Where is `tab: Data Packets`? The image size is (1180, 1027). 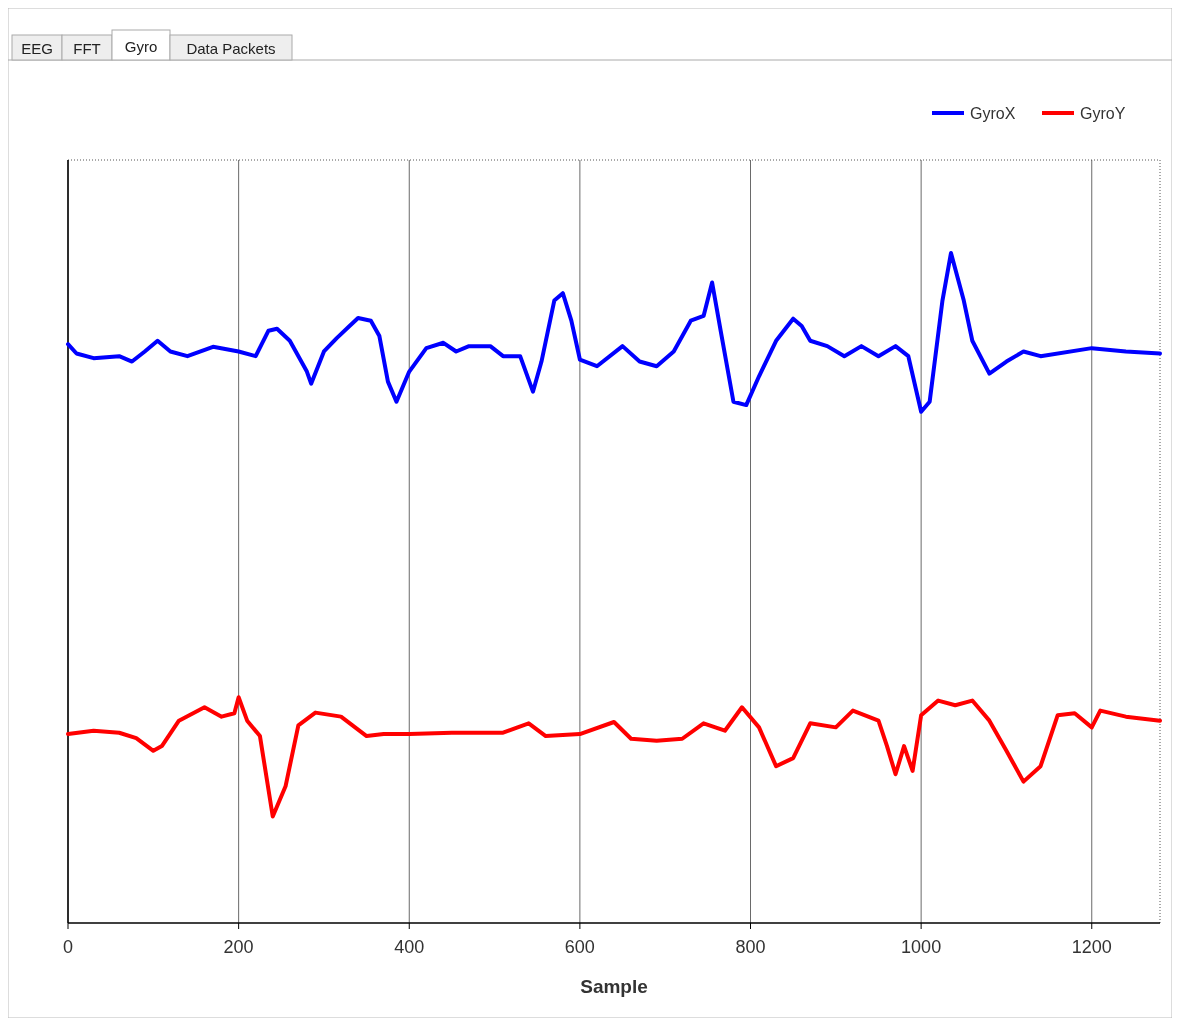 tab: Data Packets is located at coordinates (231, 47).